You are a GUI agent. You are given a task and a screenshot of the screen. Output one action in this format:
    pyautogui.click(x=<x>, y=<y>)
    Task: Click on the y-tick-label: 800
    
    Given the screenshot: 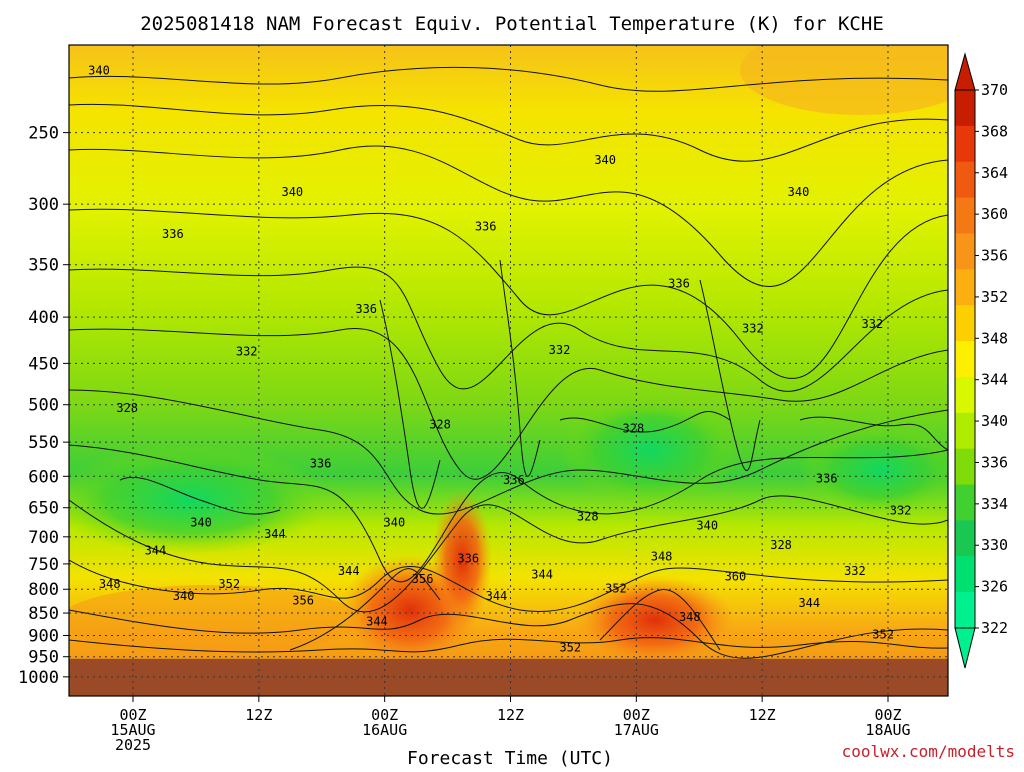 What is the action you would take?
    pyautogui.click(x=43, y=590)
    